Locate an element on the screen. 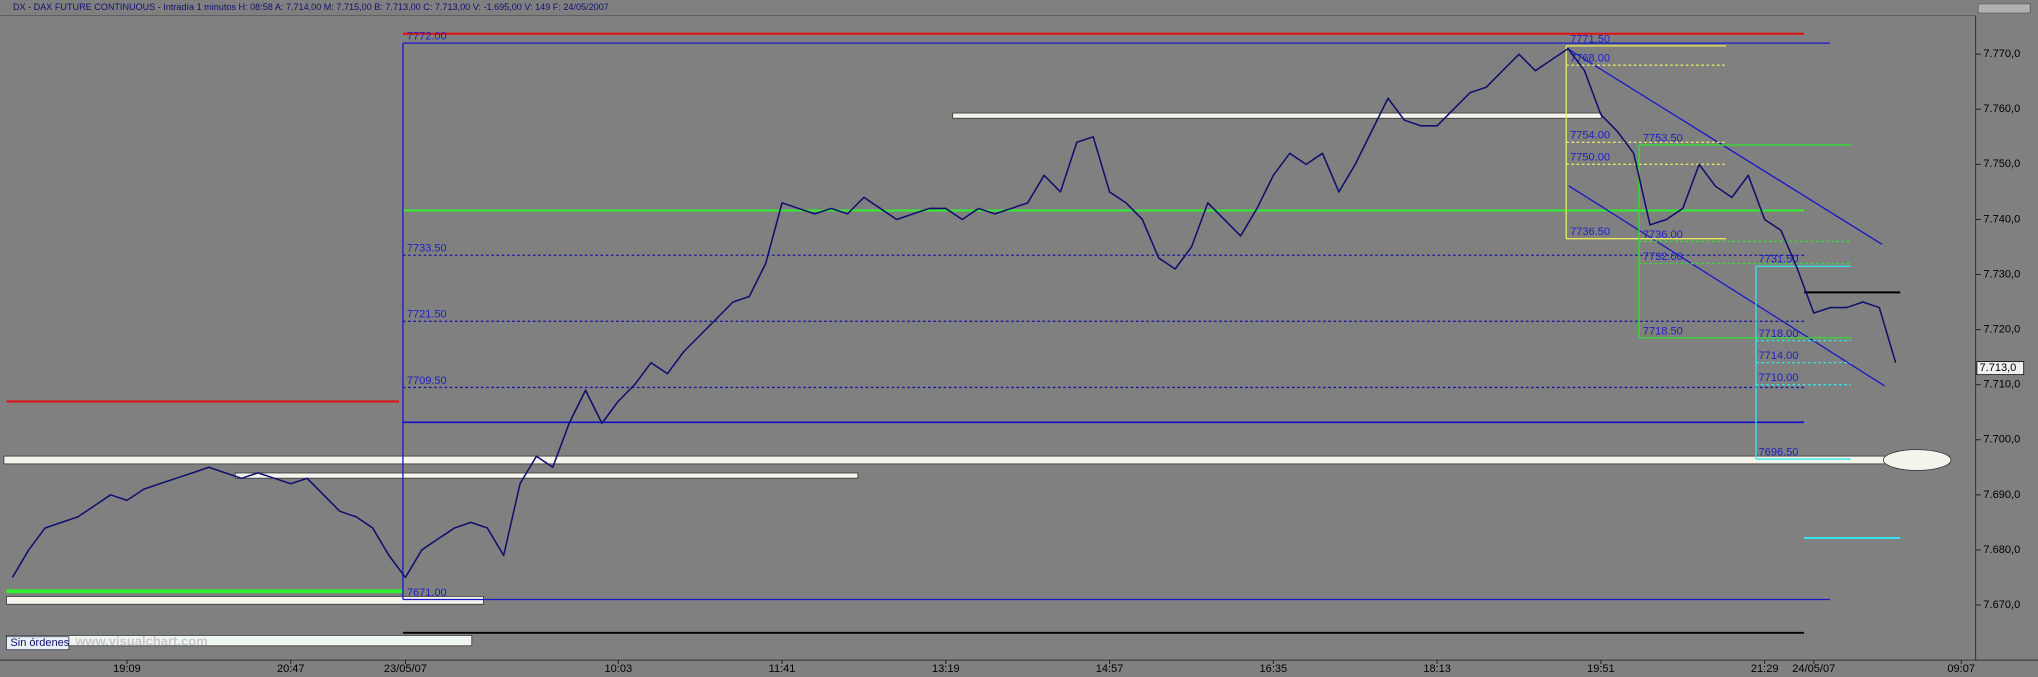 This screenshot has width=2038, height=677. x-tick-label: 19:51 is located at coordinates (1601, 669).